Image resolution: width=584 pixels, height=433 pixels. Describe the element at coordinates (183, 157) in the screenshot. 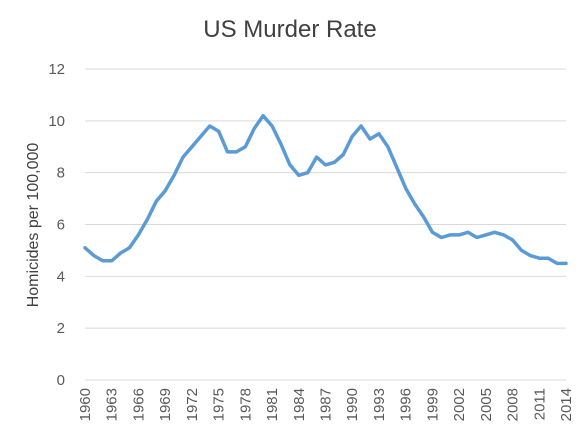

I see `data-point-1971` at that location.